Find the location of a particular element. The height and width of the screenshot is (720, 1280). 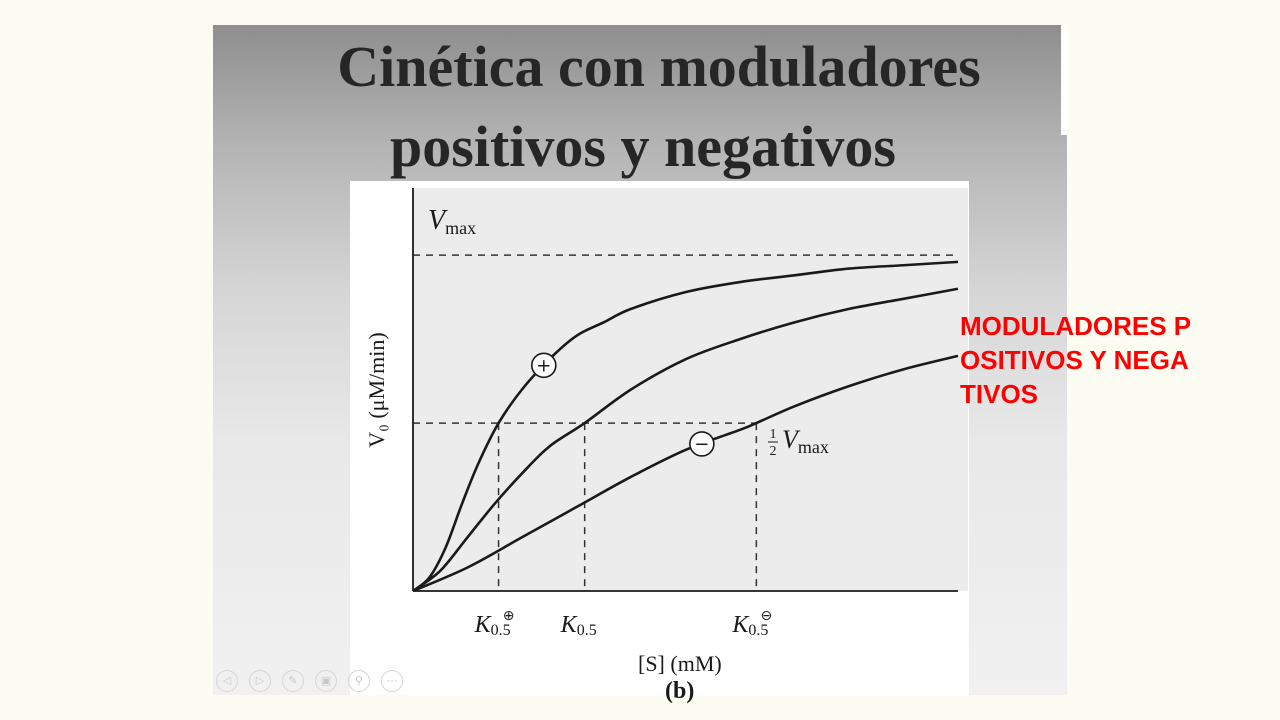

x-tick-sup-0: ⊕ is located at coordinates (509, 616).